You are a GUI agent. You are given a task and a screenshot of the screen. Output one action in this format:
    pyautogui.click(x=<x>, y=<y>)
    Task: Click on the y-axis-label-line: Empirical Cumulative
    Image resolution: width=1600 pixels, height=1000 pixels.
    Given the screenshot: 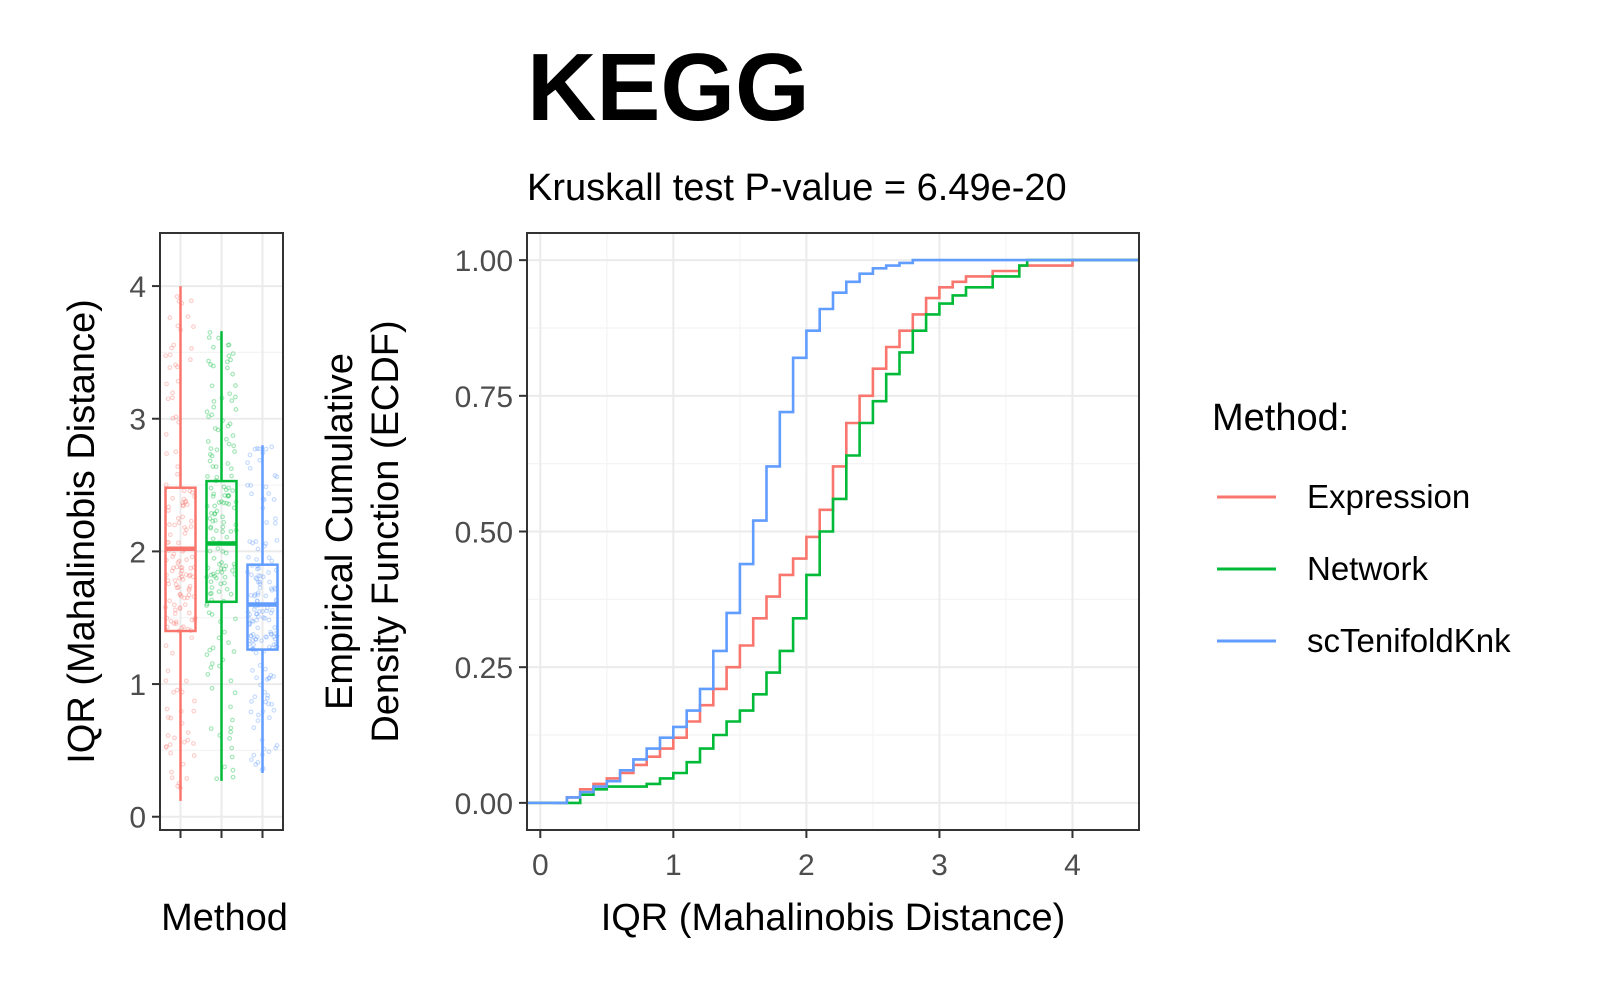 What is the action you would take?
    pyautogui.click(x=340, y=531)
    